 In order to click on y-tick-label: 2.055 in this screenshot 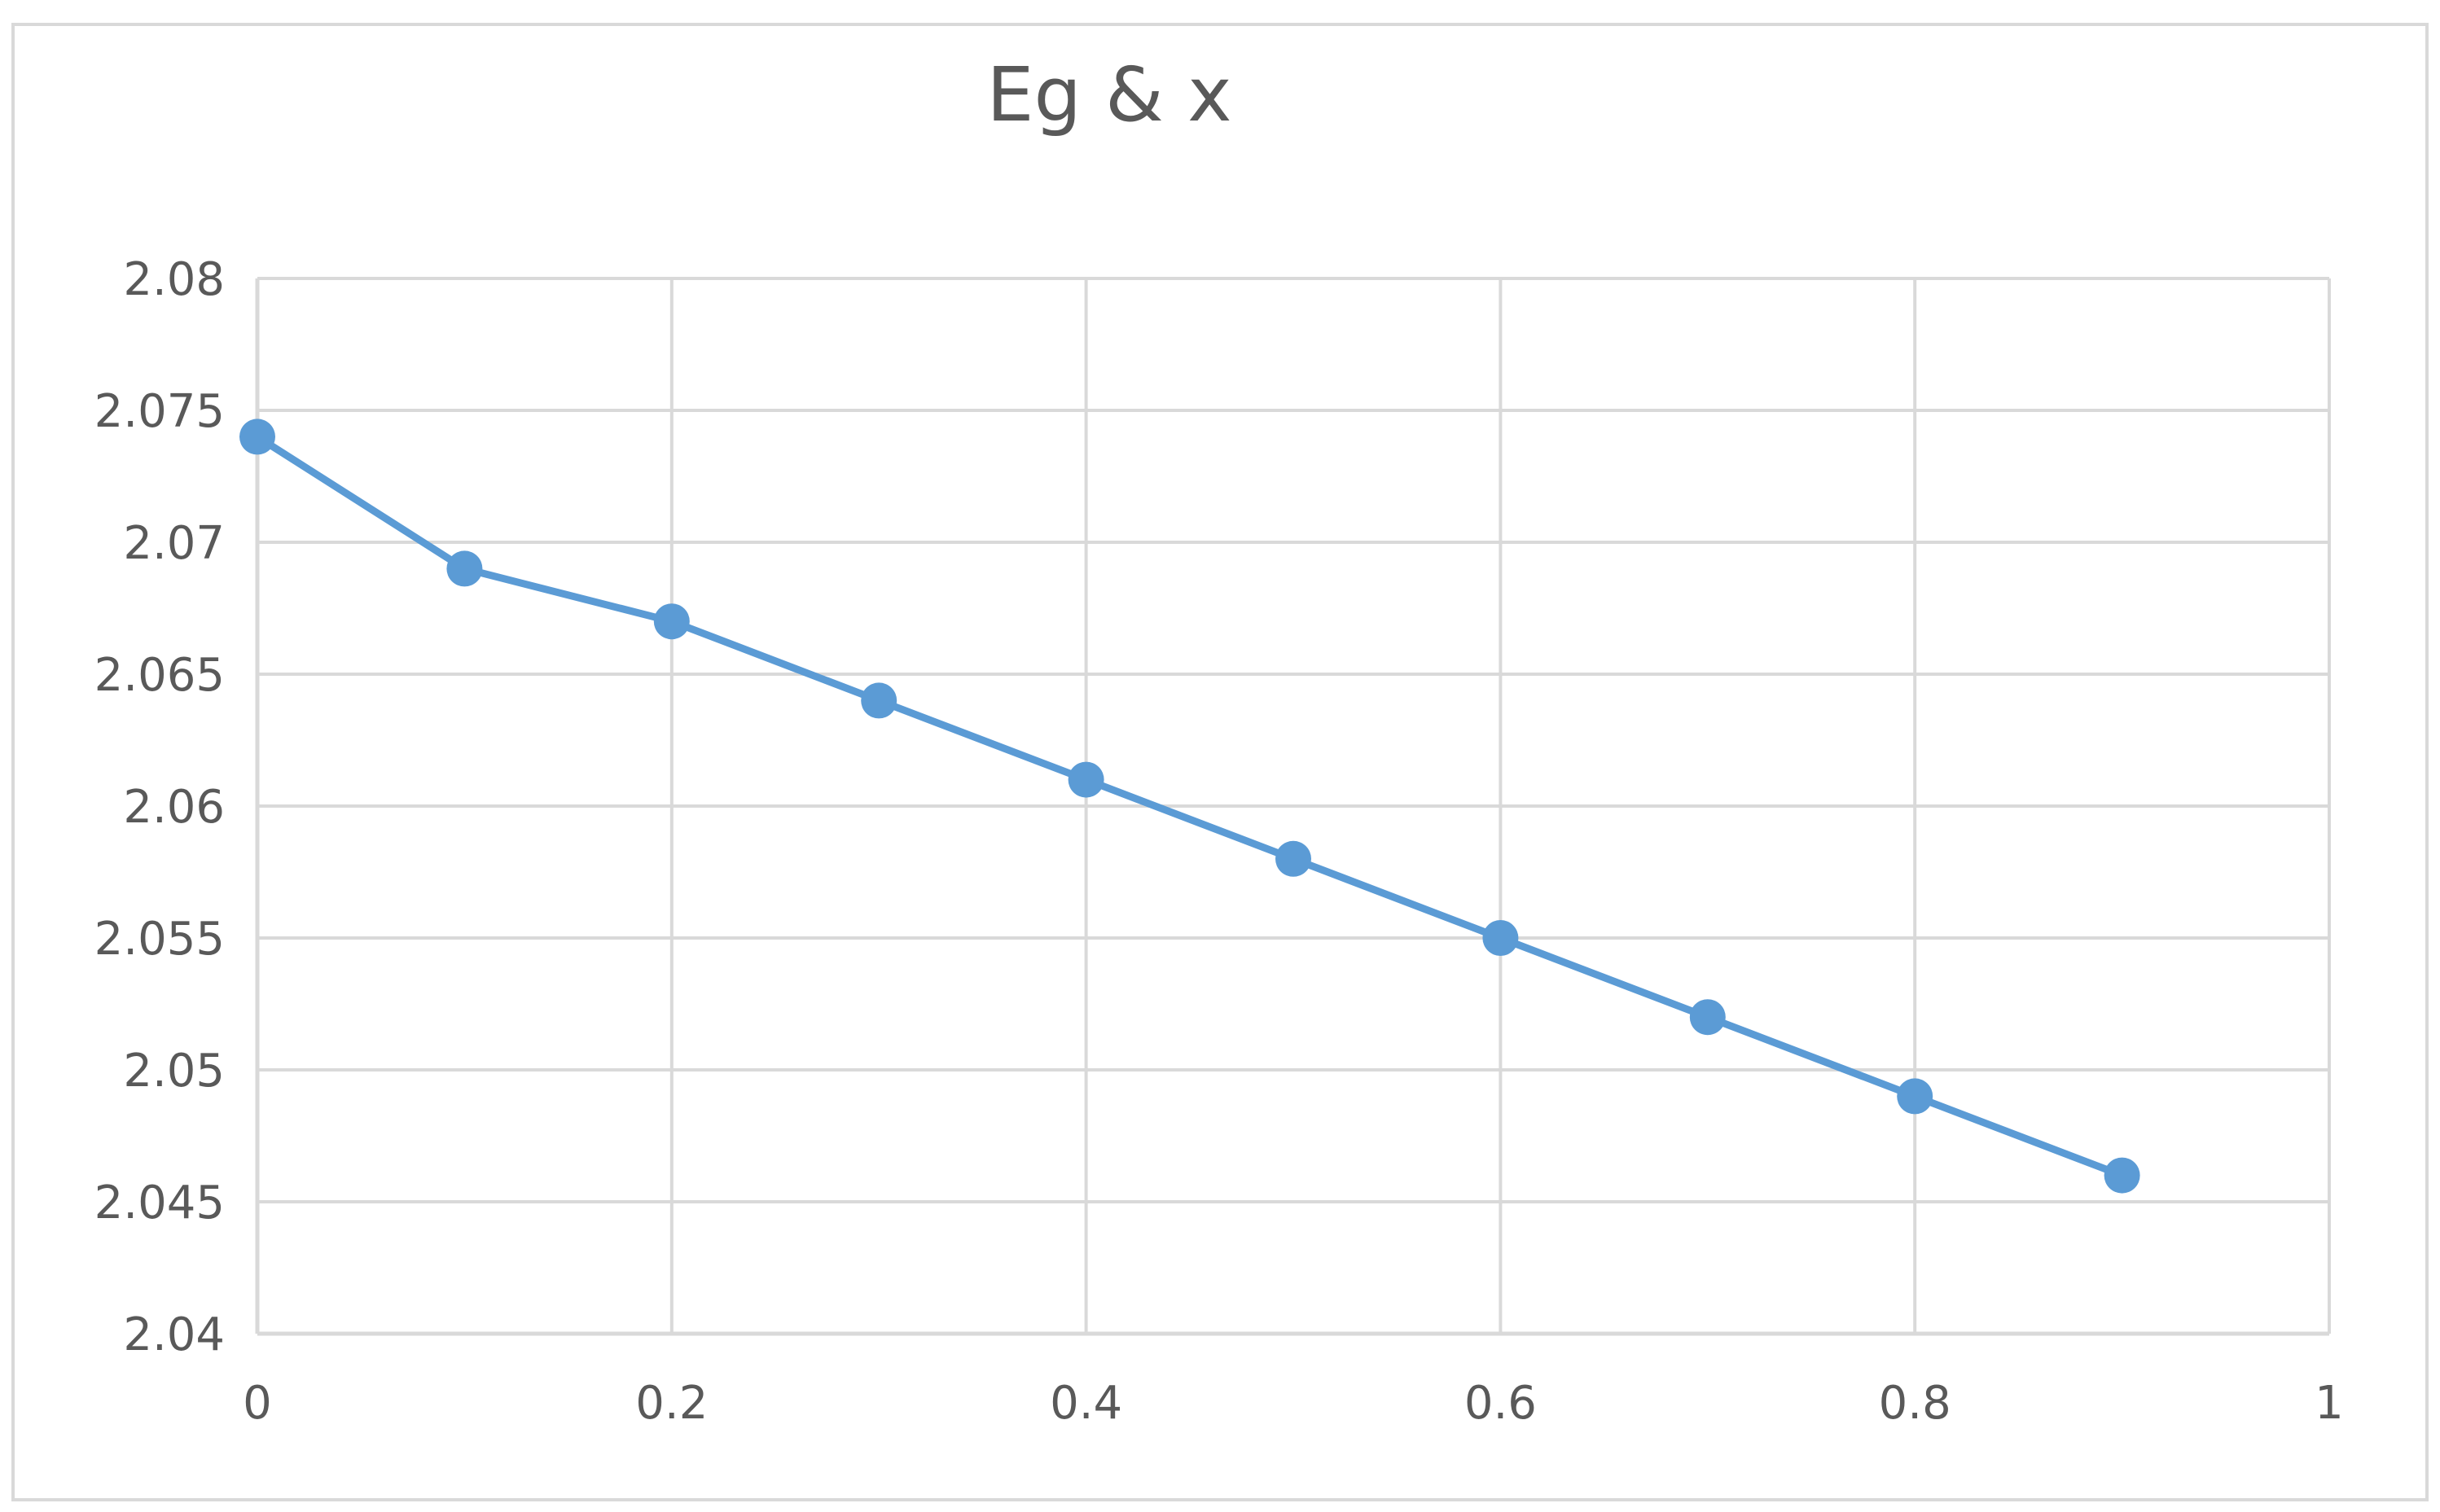, I will do `click(159, 939)`.